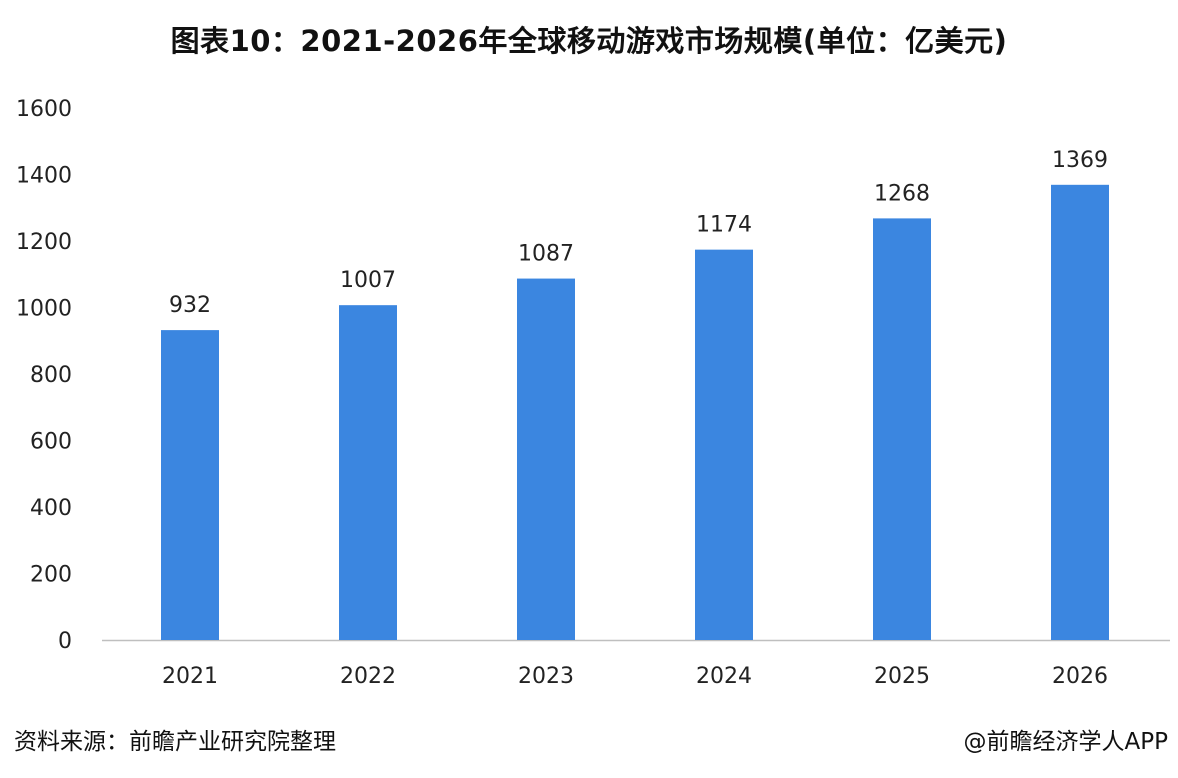 This screenshot has width=1178, height=778. Describe the element at coordinates (175, 742) in the screenshot. I see `source-note: 资料来源：前瞻产业研究院整理` at that location.